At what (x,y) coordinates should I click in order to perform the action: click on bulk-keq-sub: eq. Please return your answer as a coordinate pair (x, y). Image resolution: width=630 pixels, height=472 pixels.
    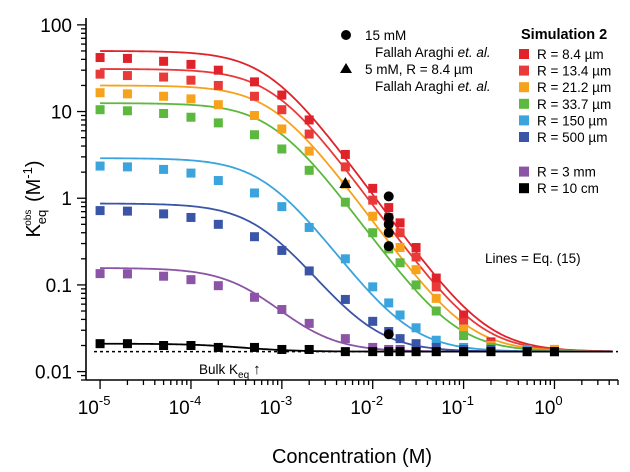
    Looking at the image, I should click on (243, 375).